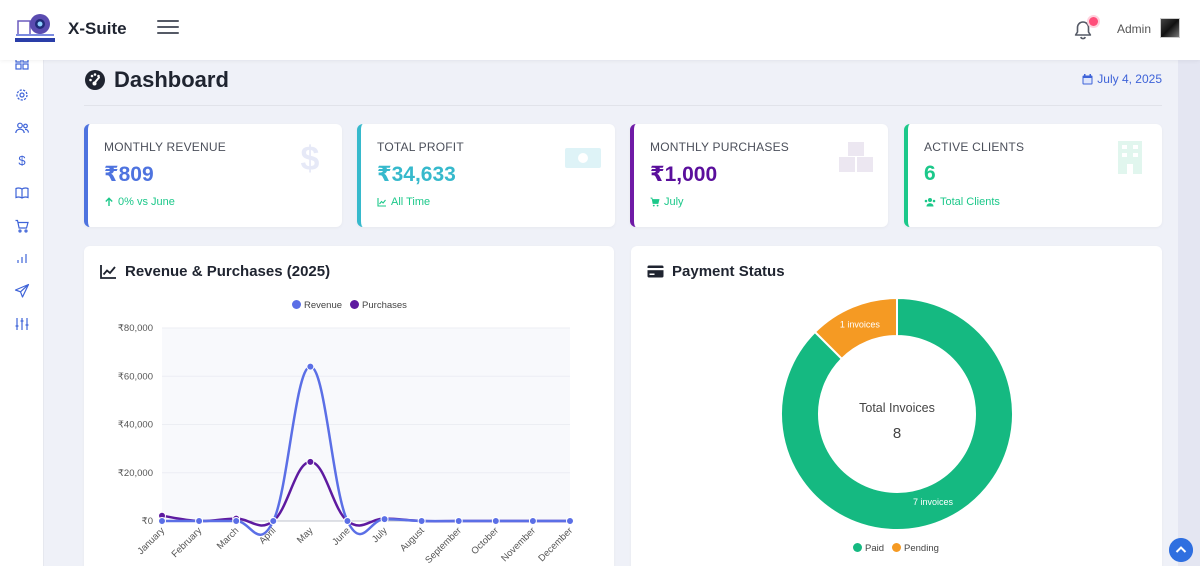 The image size is (1200, 566). What do you see at coordinates (868, 548) in the screenshot?
I see `legend-item-paid: Paid` at bounding box center [868, 548].